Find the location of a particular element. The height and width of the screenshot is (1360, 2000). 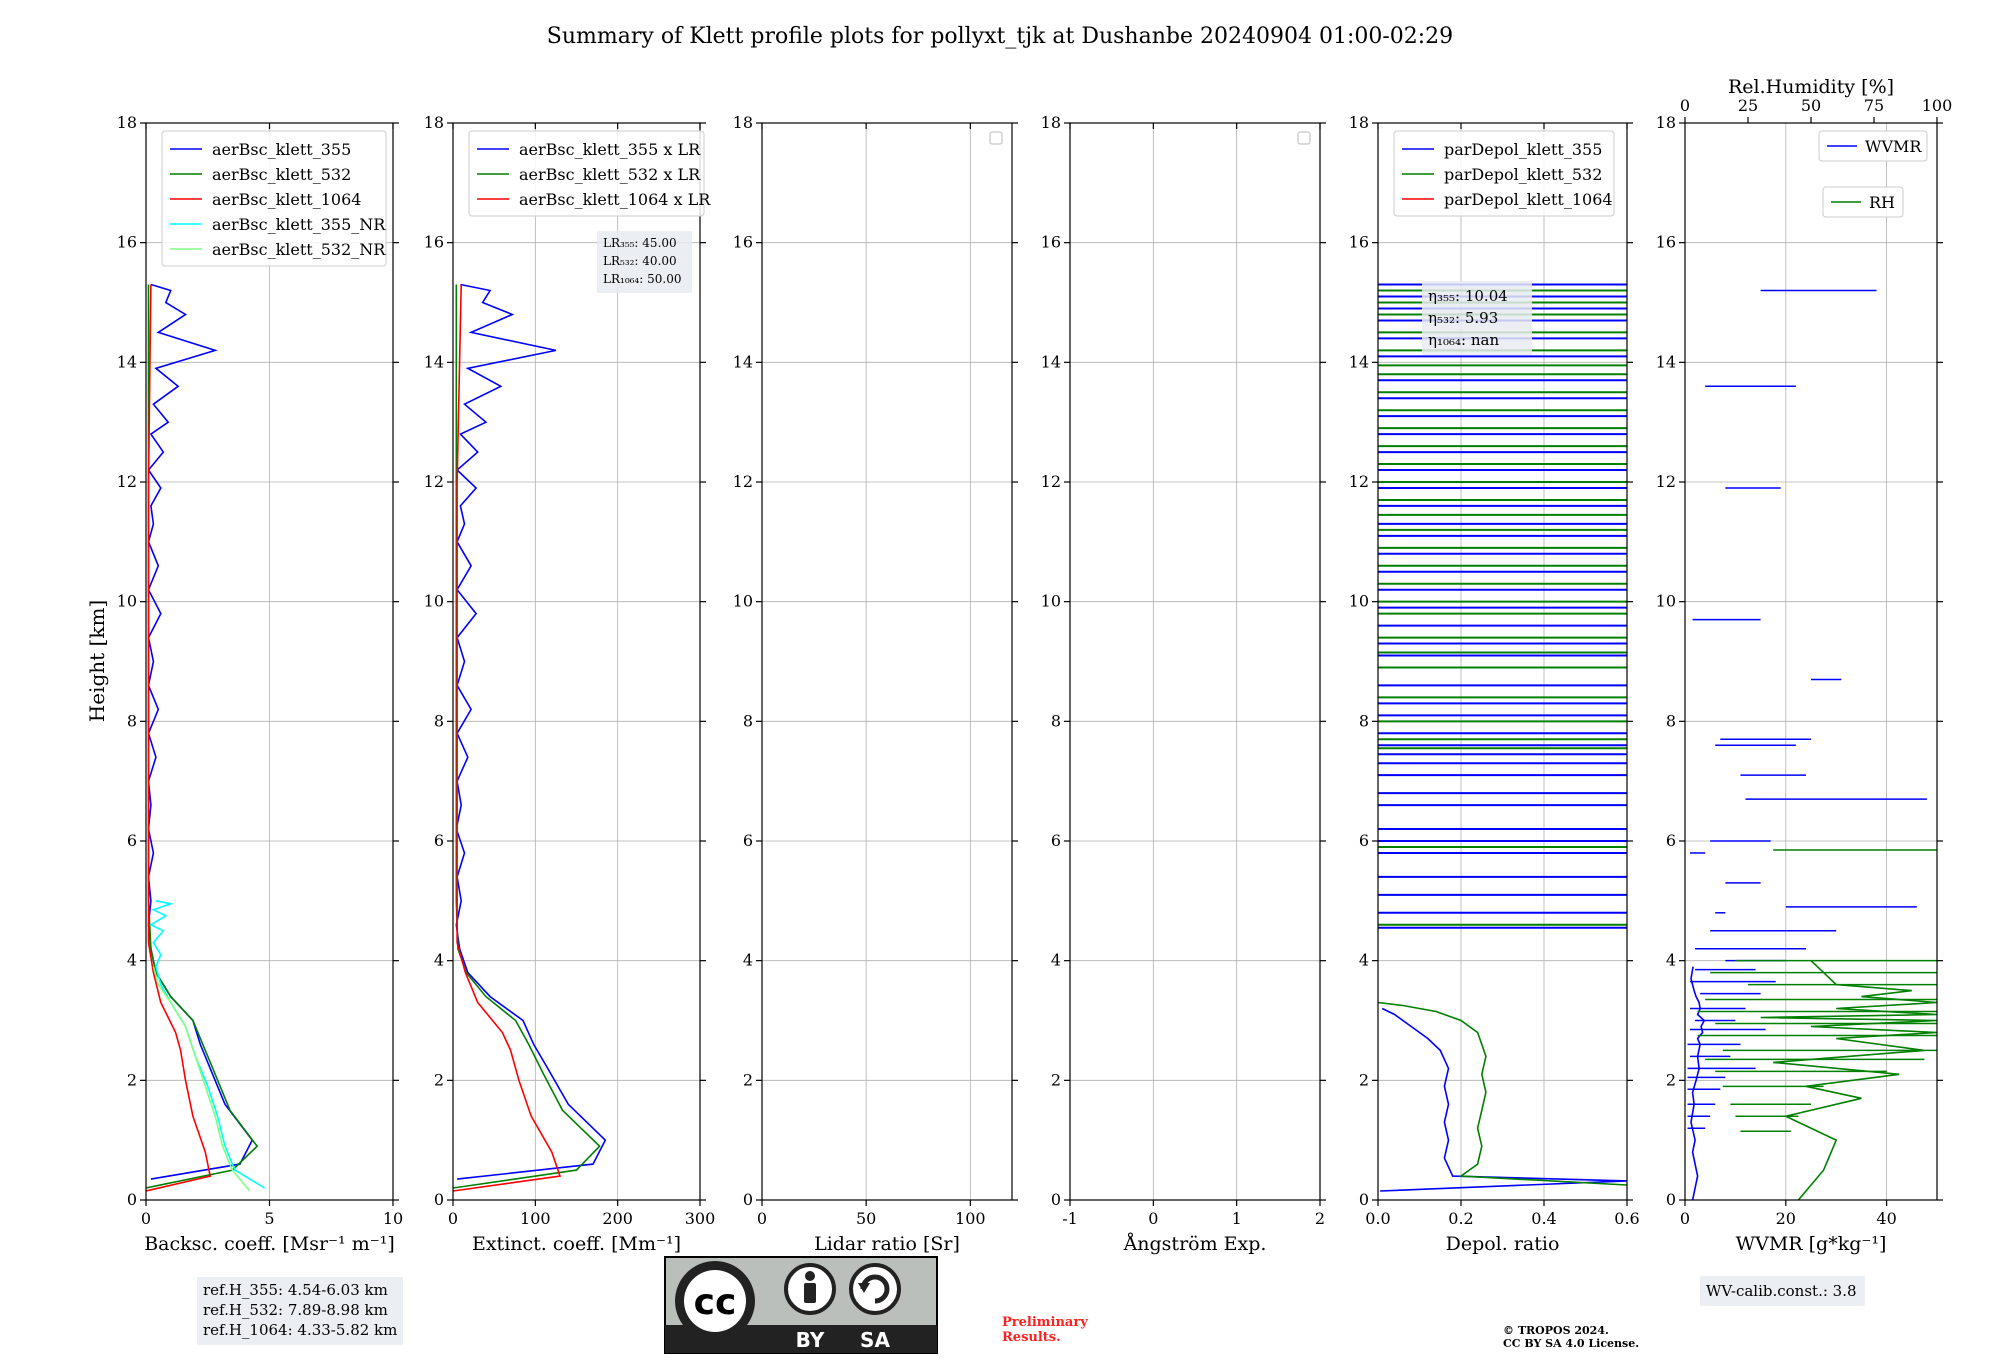

empty-legend-box is located at coordinates (1304, 138).